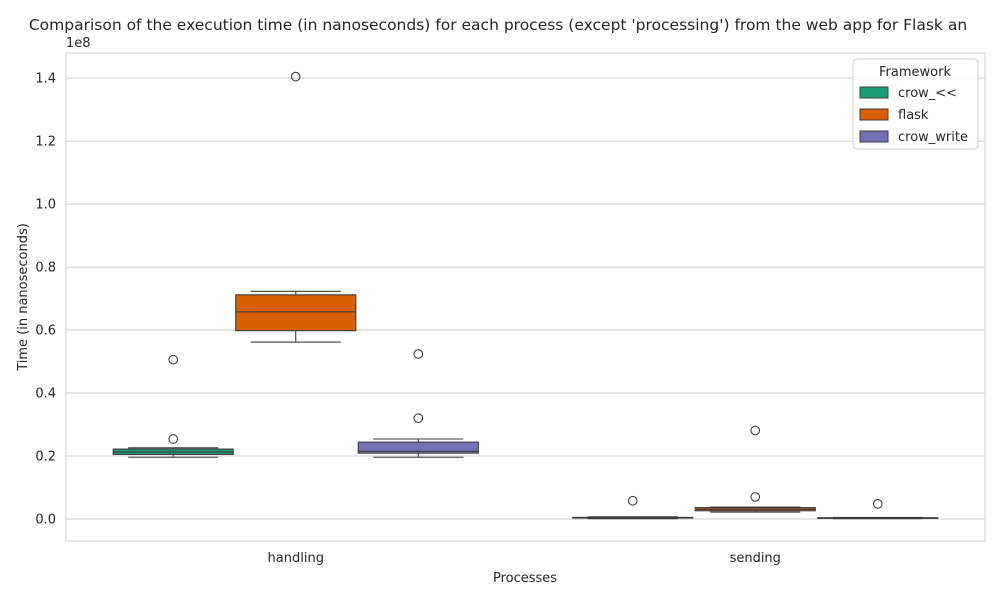 This screenshot has height=600, width=1000. What do you see at coordinates (524, 558) in the screenshot?
I see `x-axis-ticks: handling sending` at bounding box center [524, 558].